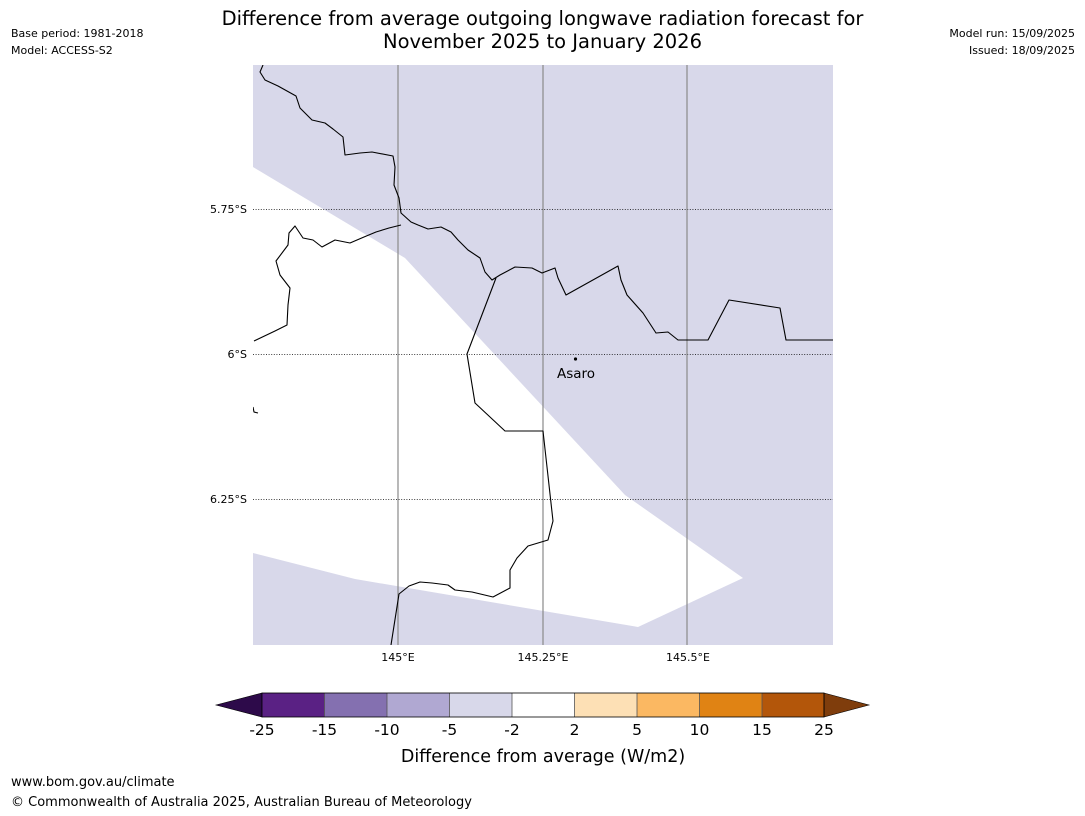 The image size is (1085, 816). Describe the element at coordinates (542, 41) in the screenshot. I see `title-line-2: November 2025 to January 2026` at that location.